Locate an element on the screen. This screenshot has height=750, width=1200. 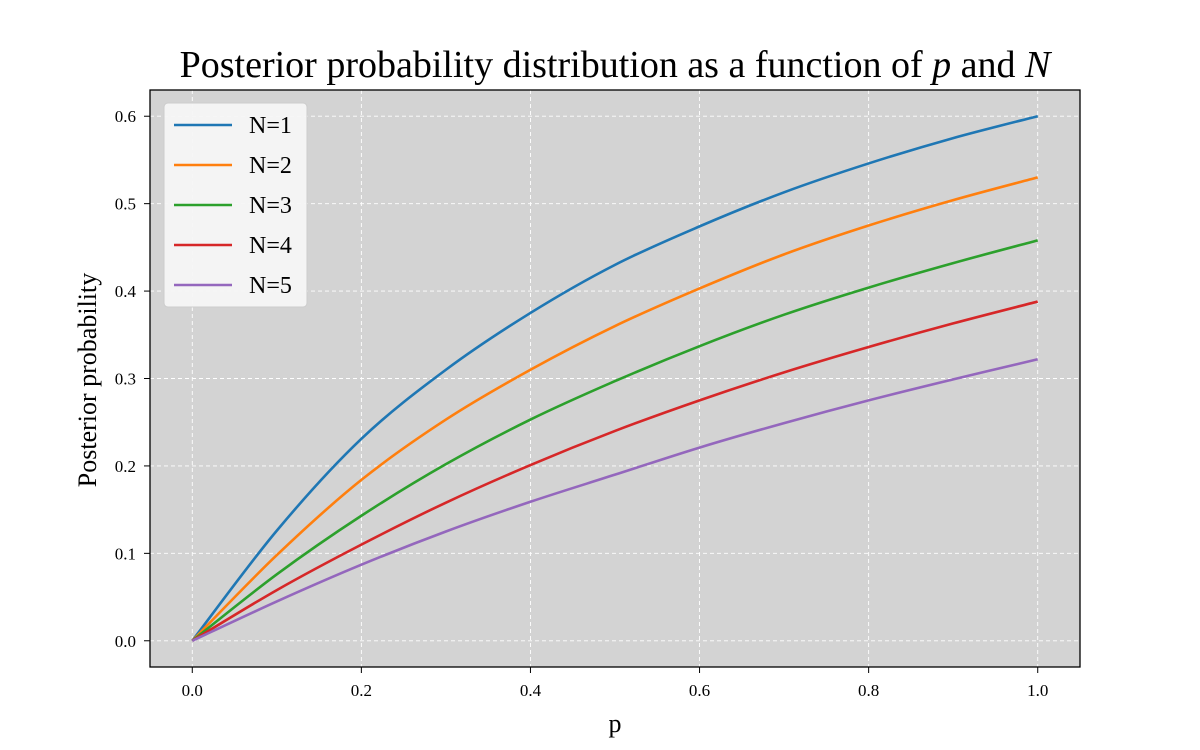
chart-title-var-p: p is located at coordinates (940, 65).